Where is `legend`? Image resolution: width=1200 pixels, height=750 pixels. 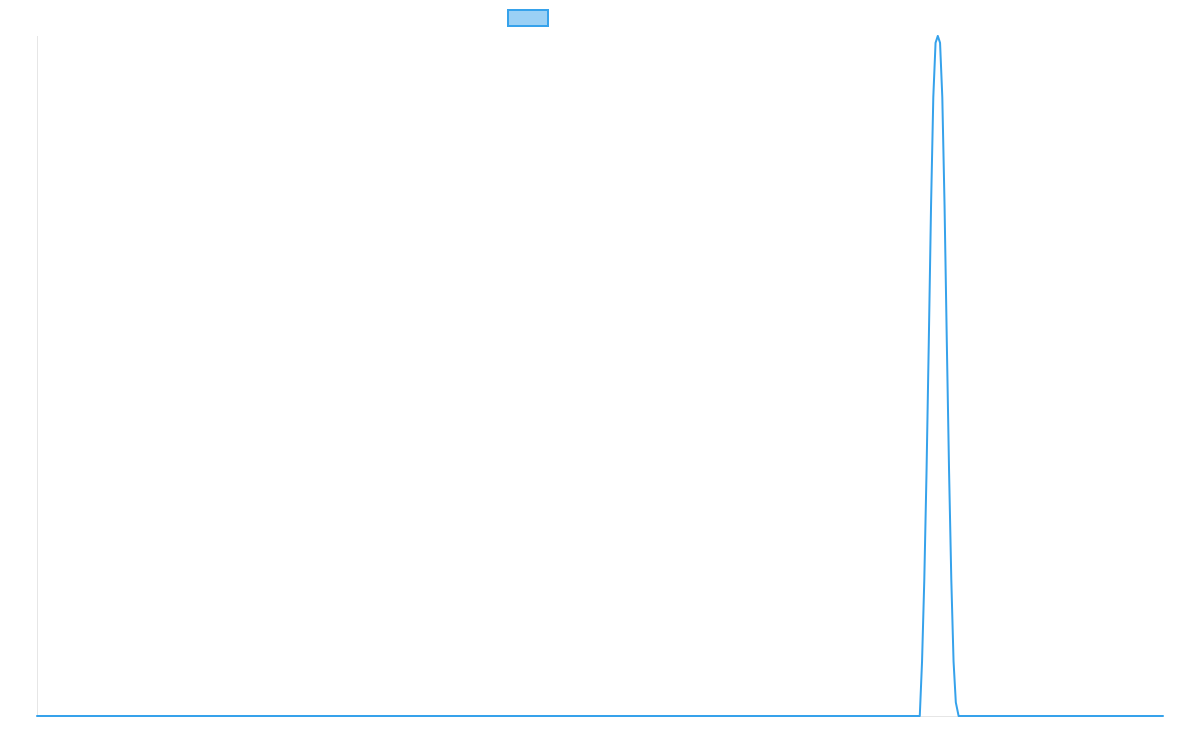
legend is located at coordinates (528, 18).